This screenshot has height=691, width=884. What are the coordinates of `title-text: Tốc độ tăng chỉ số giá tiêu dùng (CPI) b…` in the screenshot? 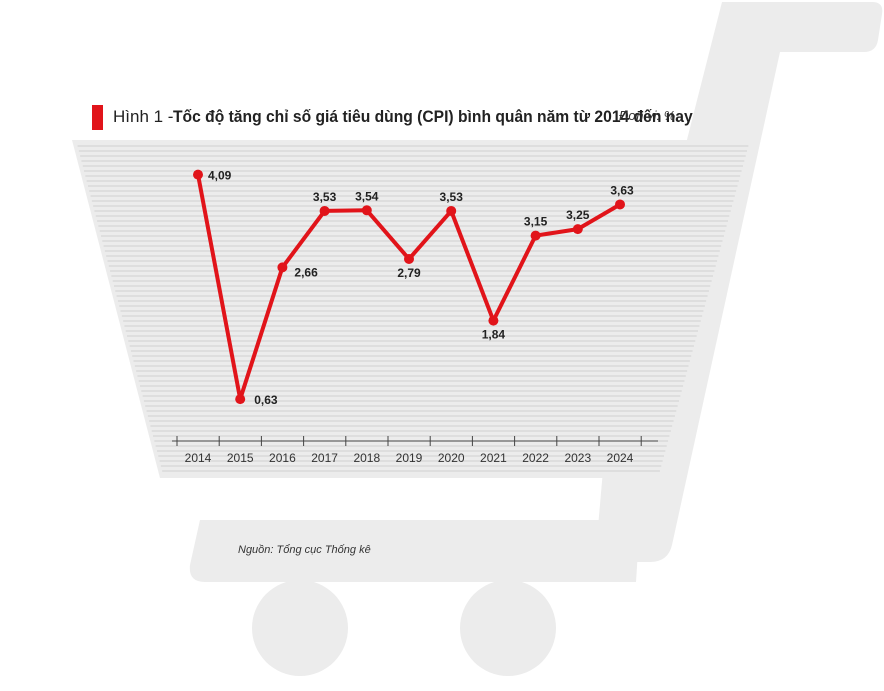 It's located at (433, 116).